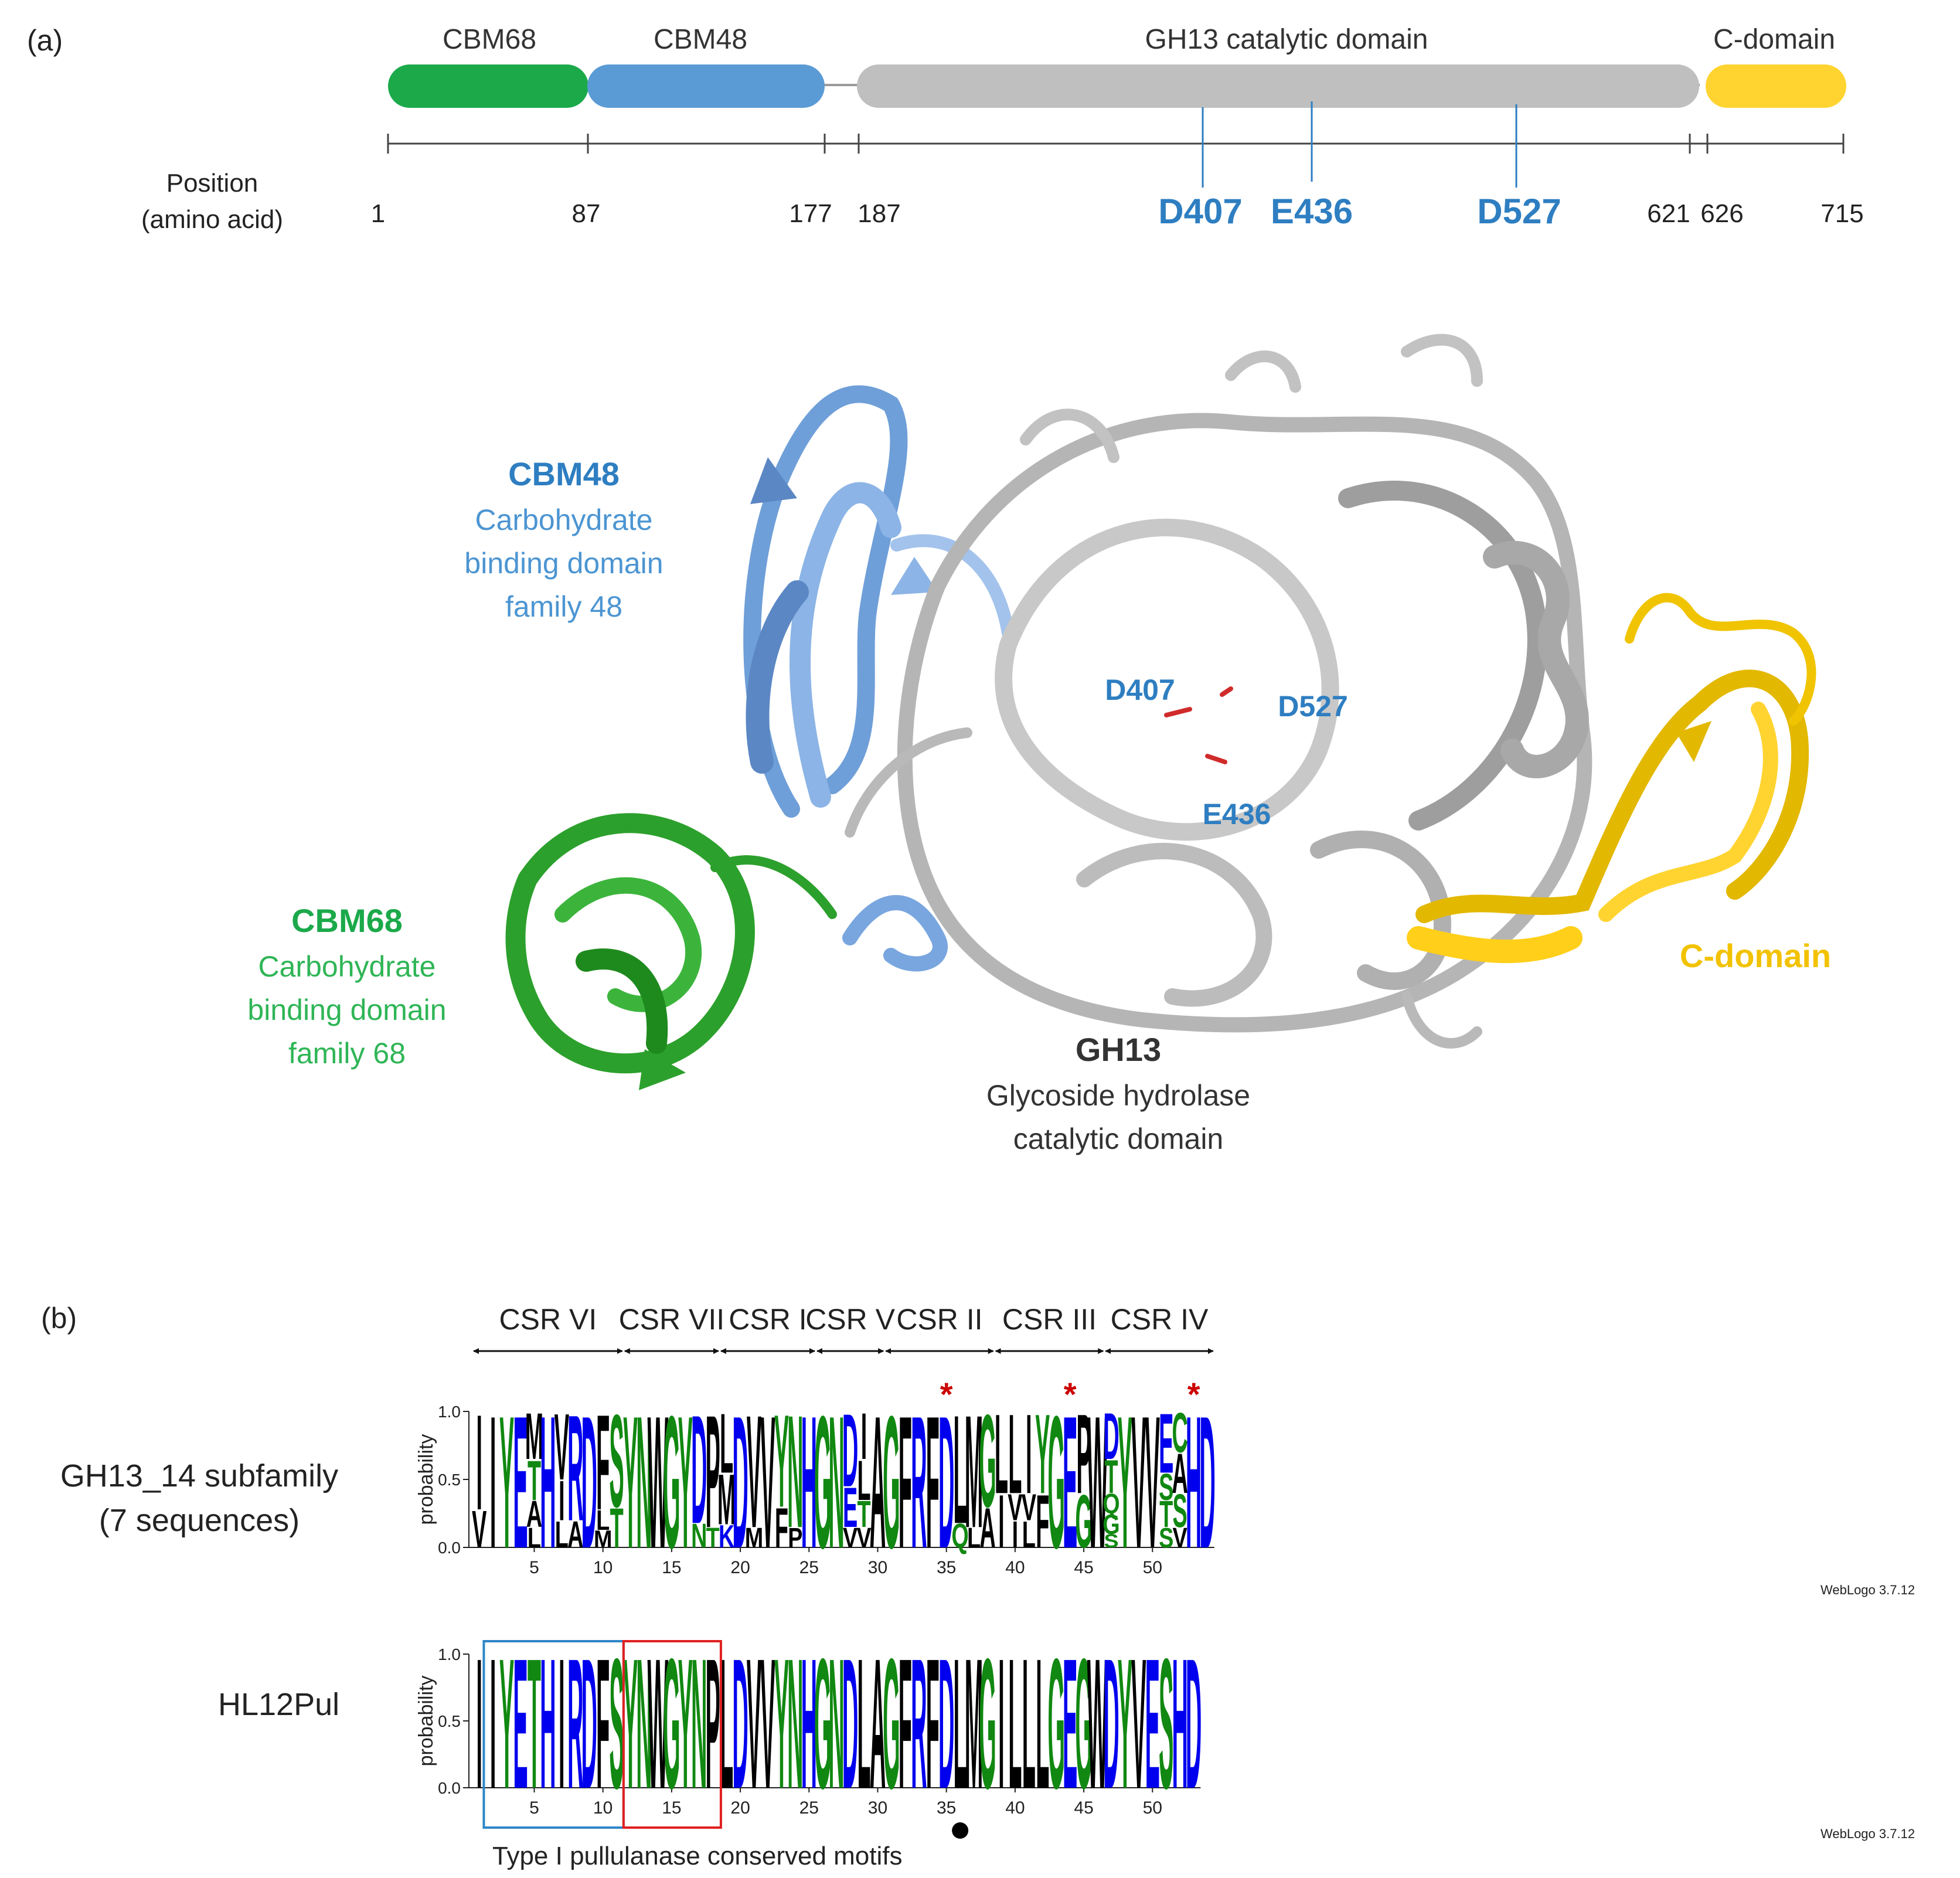 The image size is (1960, 1878). I want to click on logo2-x-tick-label: 5, so click(534, 1808).